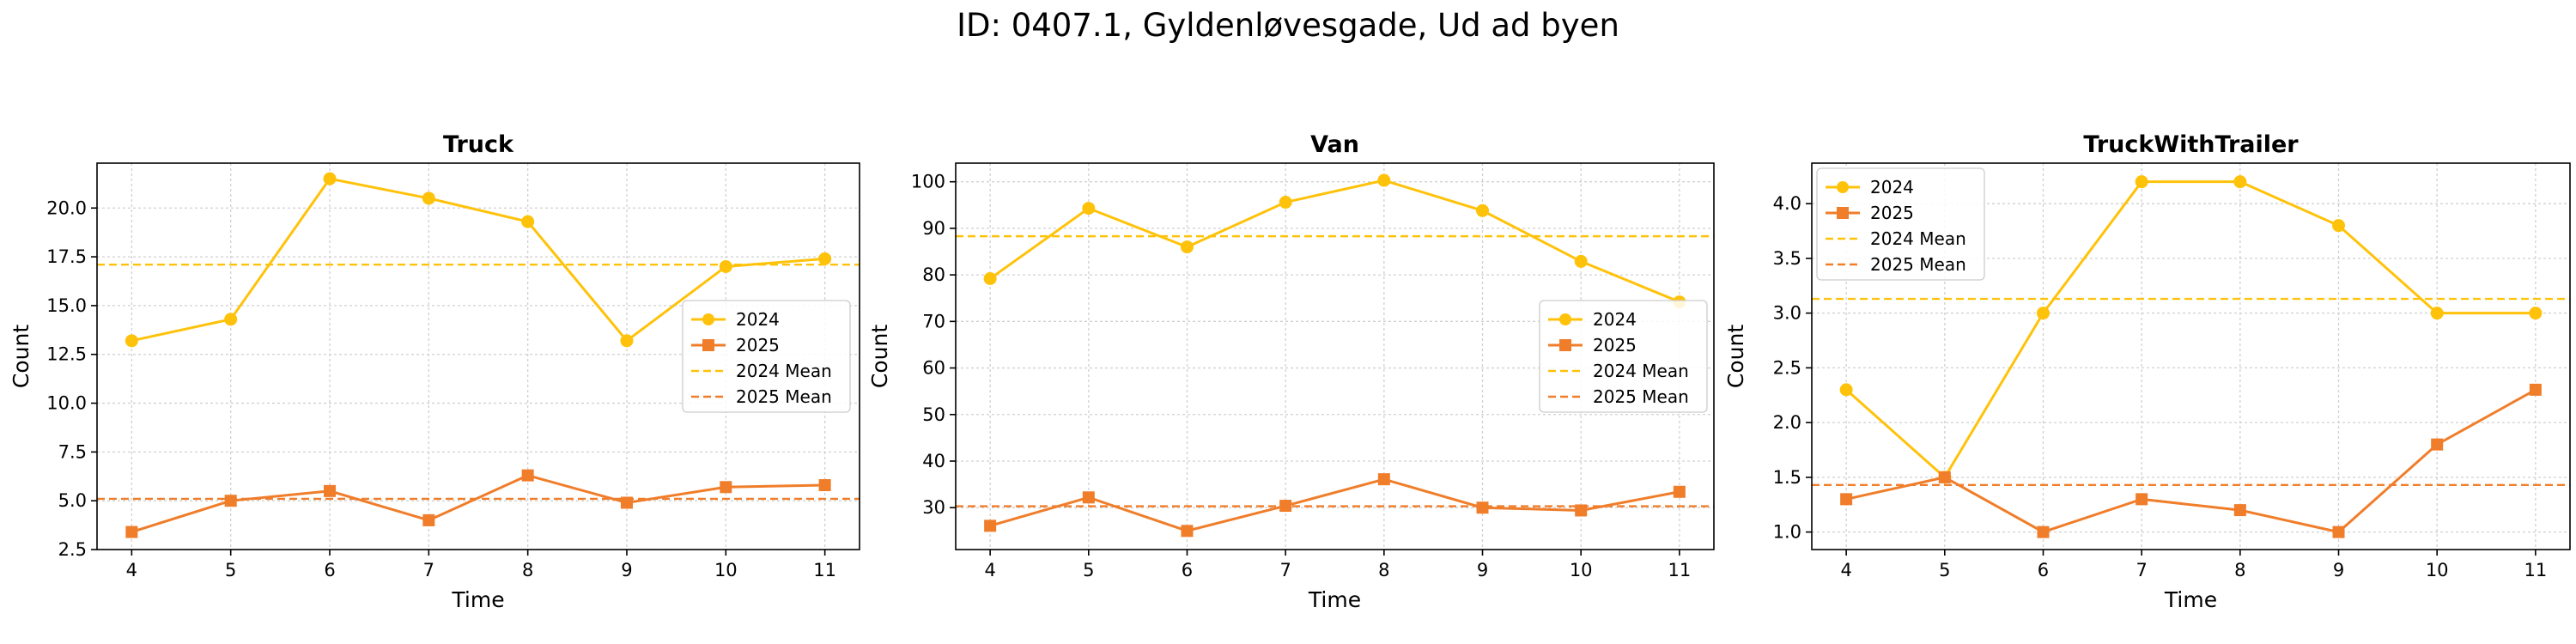 The height and width of the screenshot is (644, 2576). I want to click on y-tick-label: 80, so click(933, 274).